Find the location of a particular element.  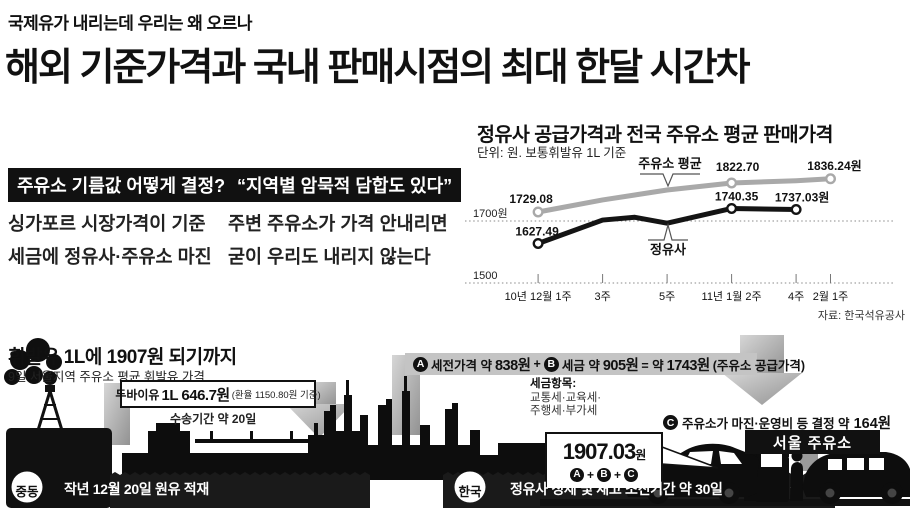

svg-text: 3주 is located at coordinates (602, 297).